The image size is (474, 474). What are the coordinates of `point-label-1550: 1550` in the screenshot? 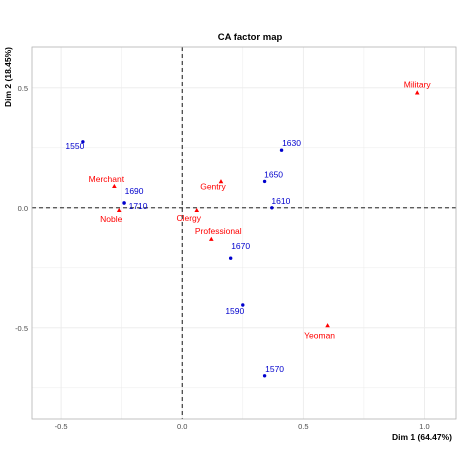 It's located at (74, 146).